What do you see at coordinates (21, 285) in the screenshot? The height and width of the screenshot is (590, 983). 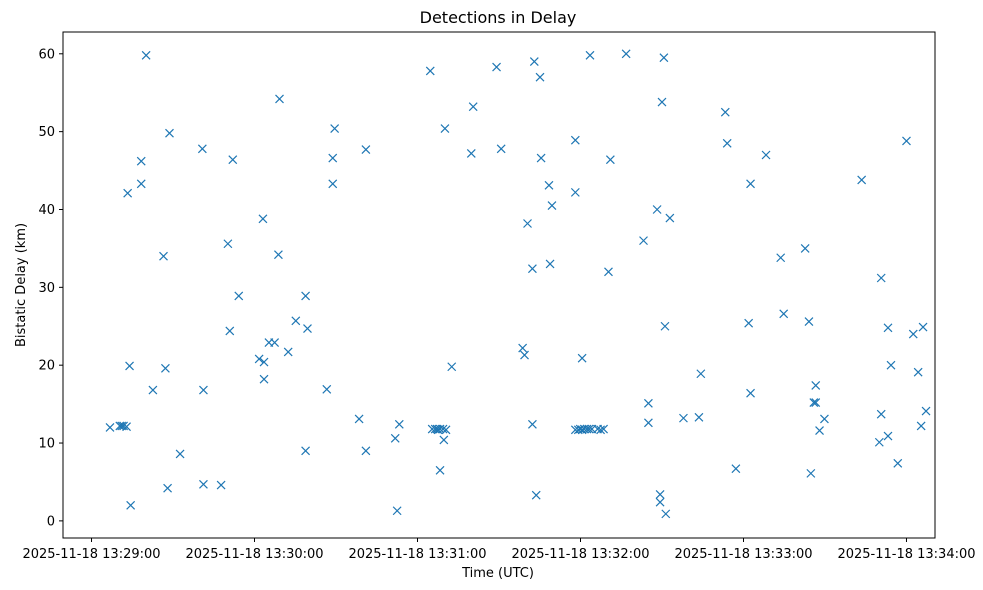 I see `y-axis-label: Bistatic Delay (km)` at bounding box center [21, 285].